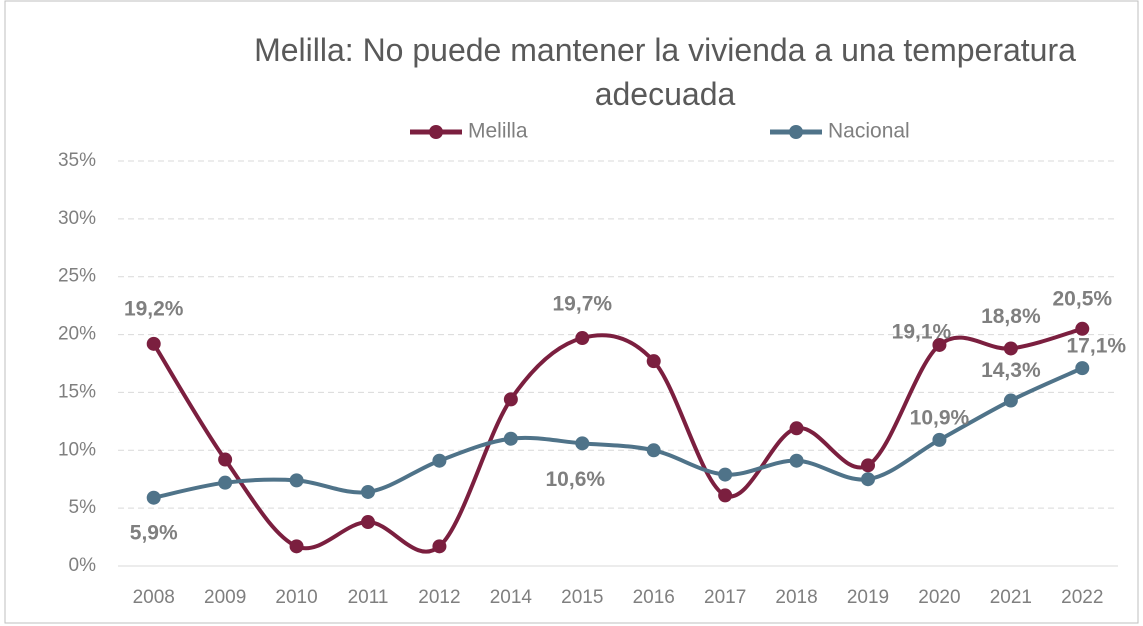 The height and width of the screenshot is (626, 1143). I want to click on y-tick-label: 25%, so click(77, 276).